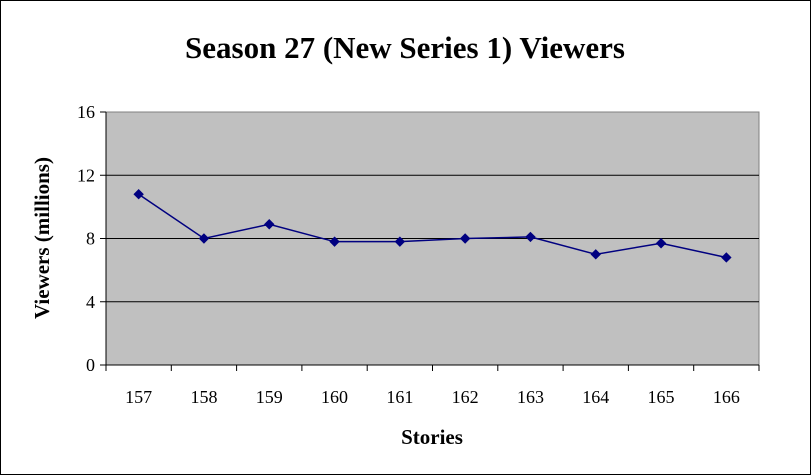  Describe the element at coordinates (90, 365) in the screenshot. I see `y-tick-label: 0` at that location.